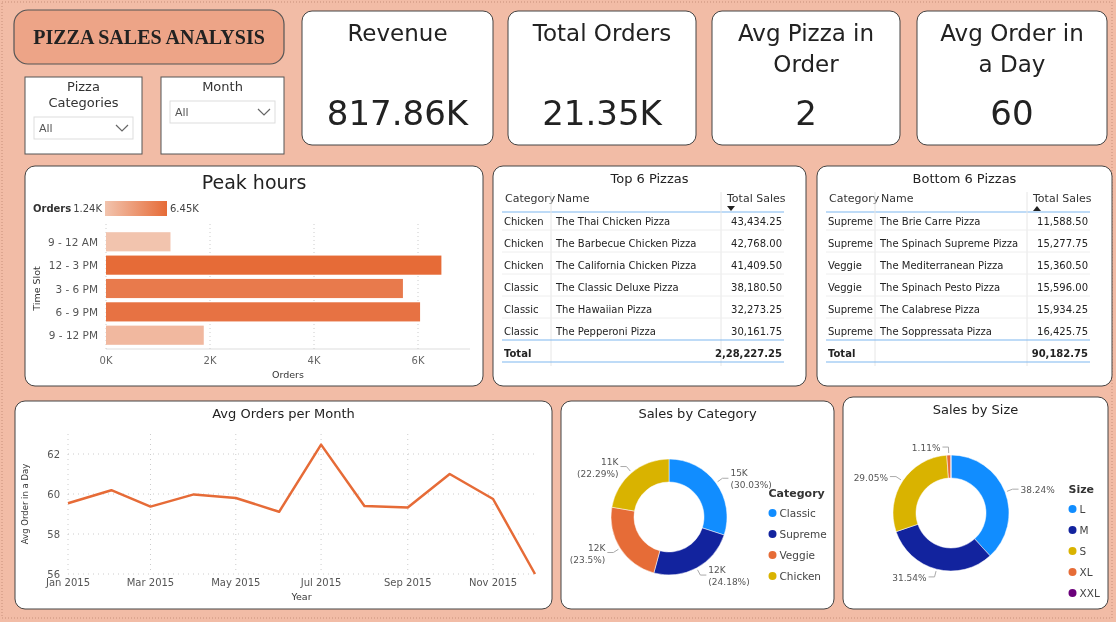  Describe the element at coordinates (53, 494) in the screenshot. I see `y-tick-label: 60` at that location.